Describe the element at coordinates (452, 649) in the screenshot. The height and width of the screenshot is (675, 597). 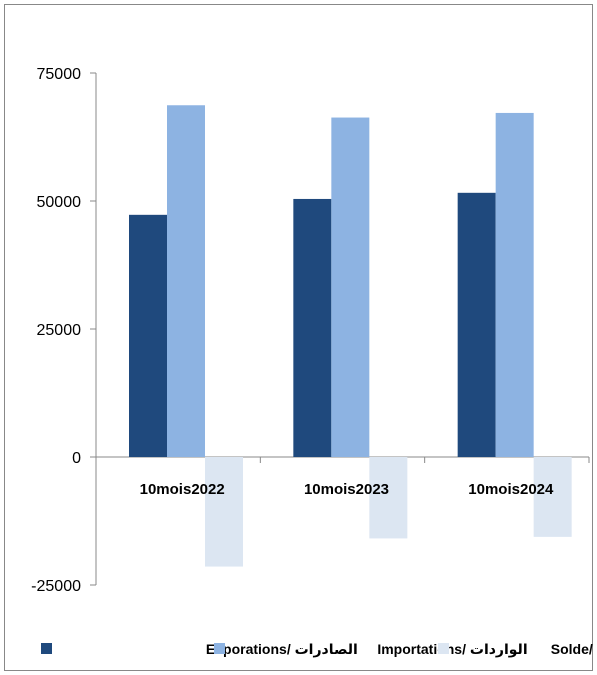
I see `legend-label: الواردات /Importations` at that location.